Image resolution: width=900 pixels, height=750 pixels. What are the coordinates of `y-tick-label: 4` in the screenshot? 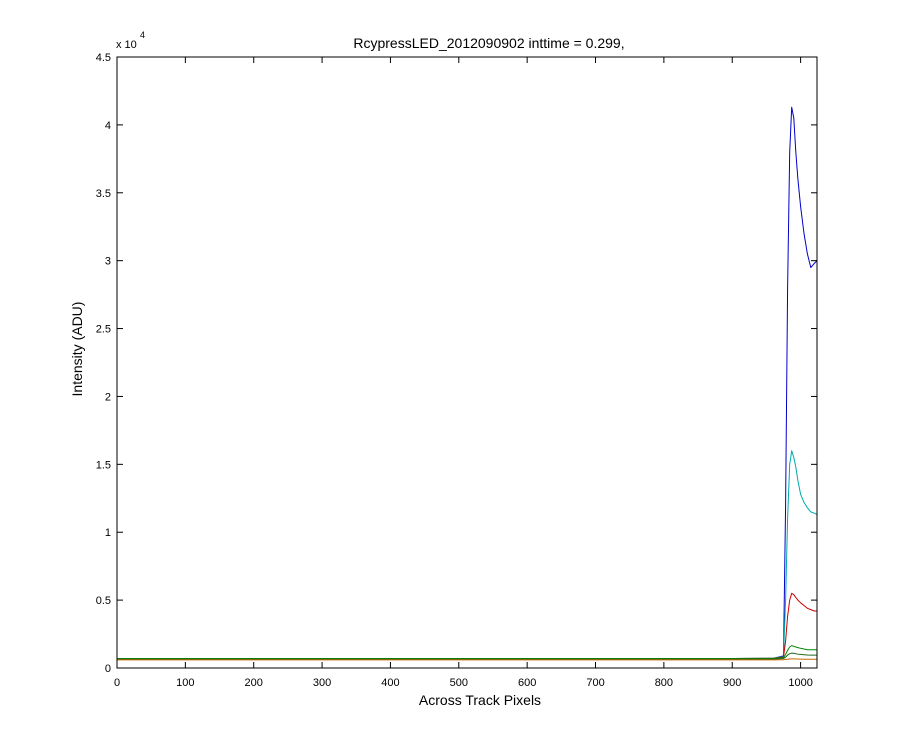 It's located at (108, 126).